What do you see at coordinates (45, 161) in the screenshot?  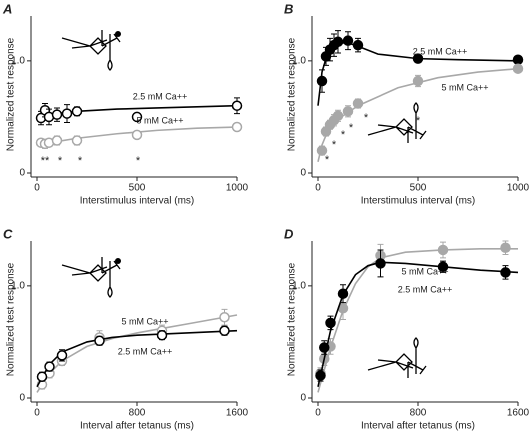 I see `significance-mark: **` at bounding box center [45, 161].